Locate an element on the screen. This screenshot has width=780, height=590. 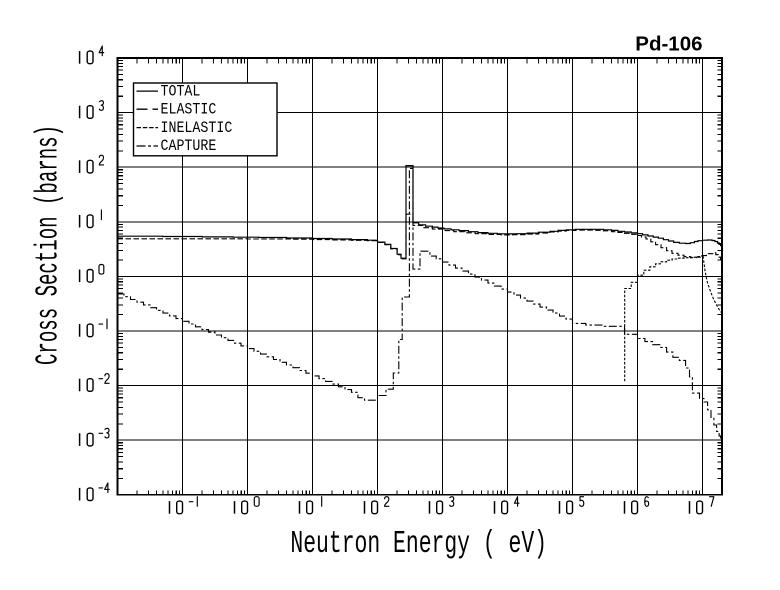
svg-text: TOTAL is located at coordinates (181, 92).